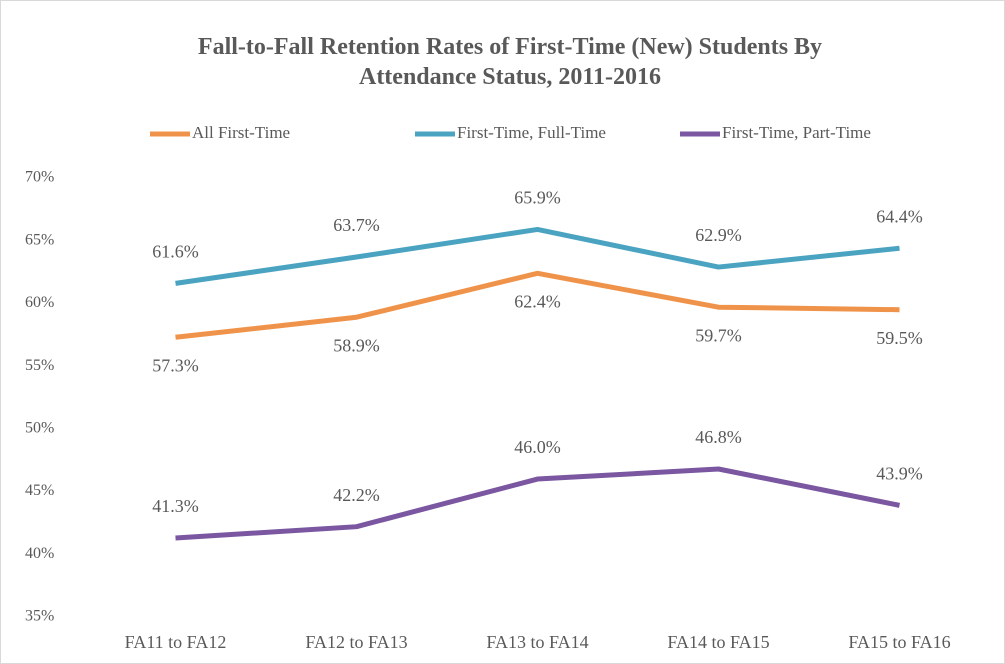  Describe the element at coordinates (39, 553) in the screenshot. I see `y-tick-label: 40%` at that location.